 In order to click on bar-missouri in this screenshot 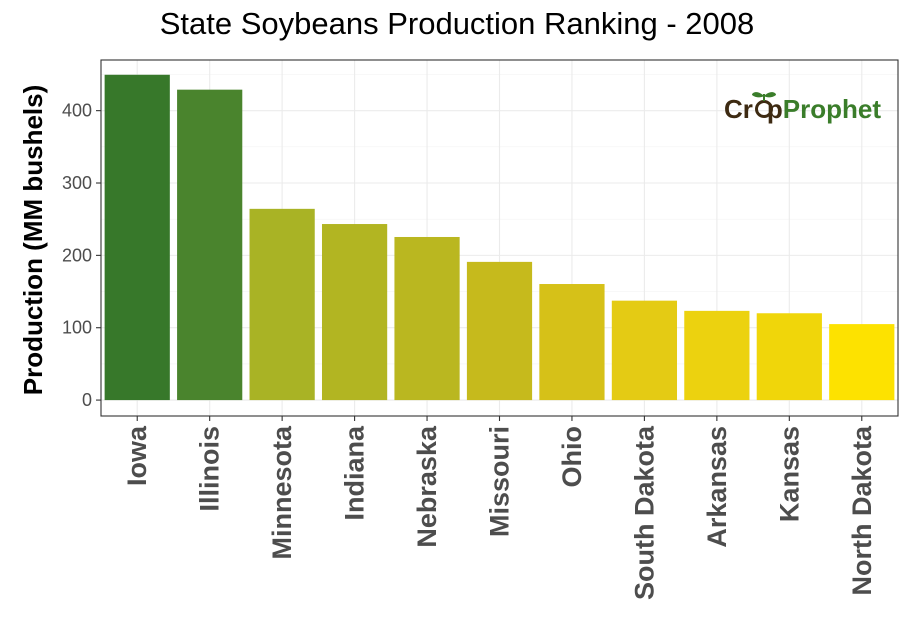, I will do `click(499, 331)`.